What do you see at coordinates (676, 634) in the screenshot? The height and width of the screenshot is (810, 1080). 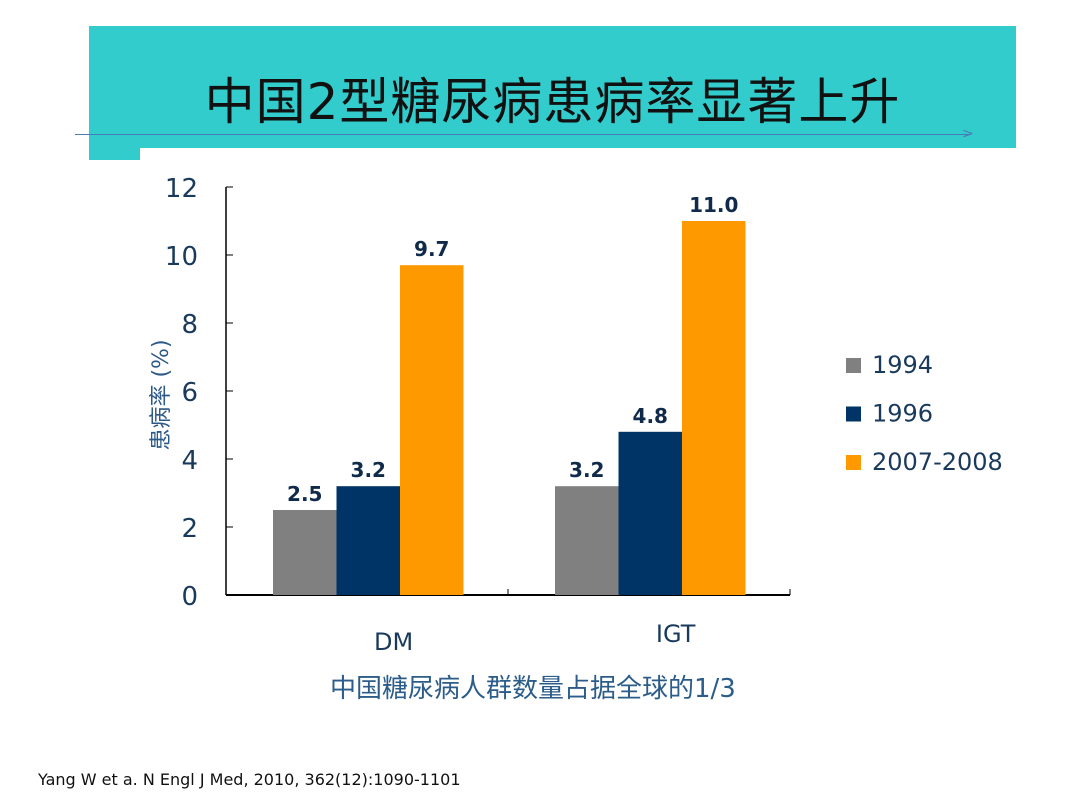 I see `x-tick-label: IGT` at bounding box center [676, 634].